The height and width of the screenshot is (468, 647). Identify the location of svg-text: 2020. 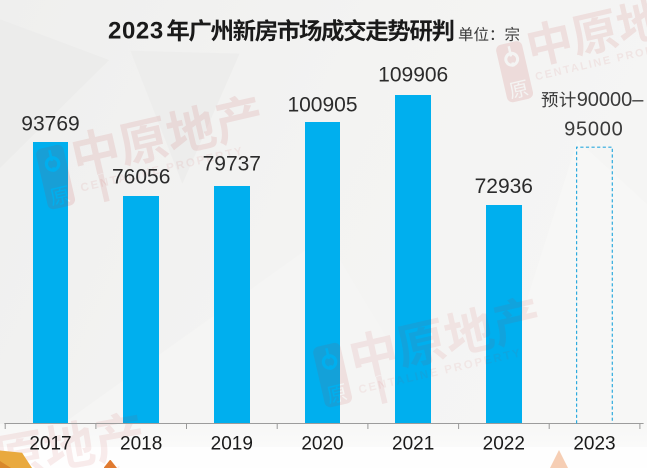
(322, 444).